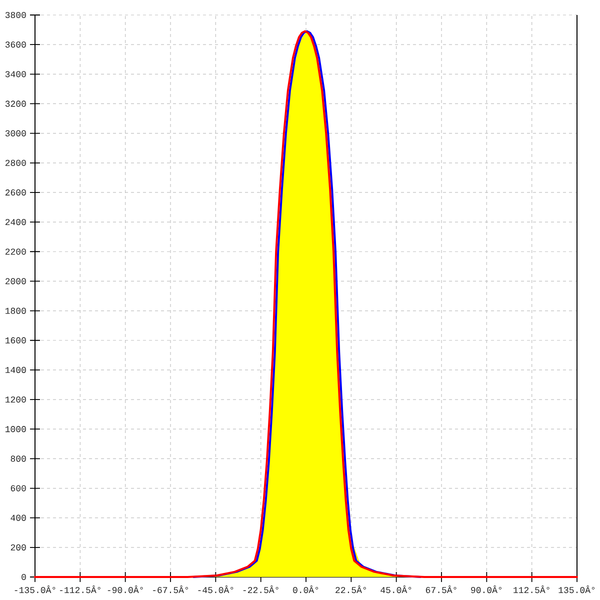 This screenshot has height=600, width=600. What do you see at coordinates (351, 590) in the screenshot?
I see `x-tick-label: 22.5Â°` at bounding box center [351, 590].